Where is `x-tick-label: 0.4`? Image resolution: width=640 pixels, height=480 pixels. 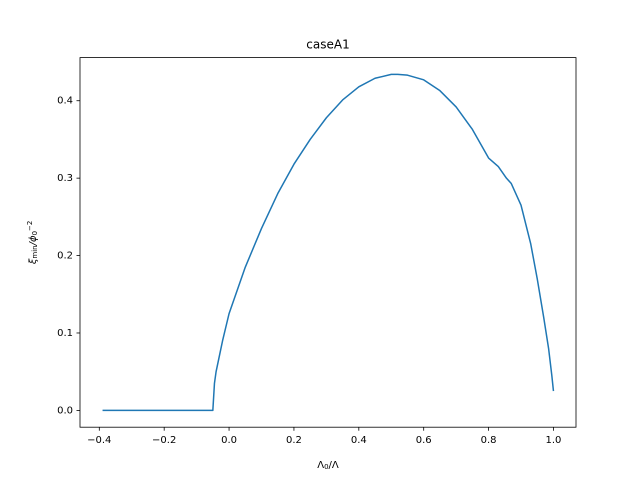
x-tick-label: 0.4 is located at coordinates (359, 440).